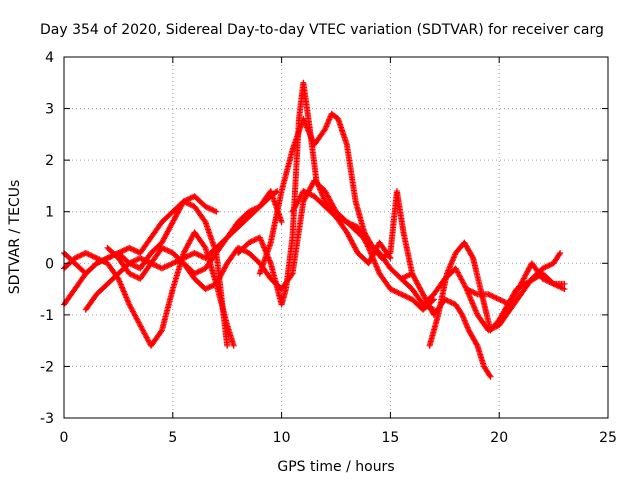 The image size is (640, 480). What do you see at coordinates (47, 316) in the screenshot?
I see `y-tick-label: -1` at bounding box center [47, 316].